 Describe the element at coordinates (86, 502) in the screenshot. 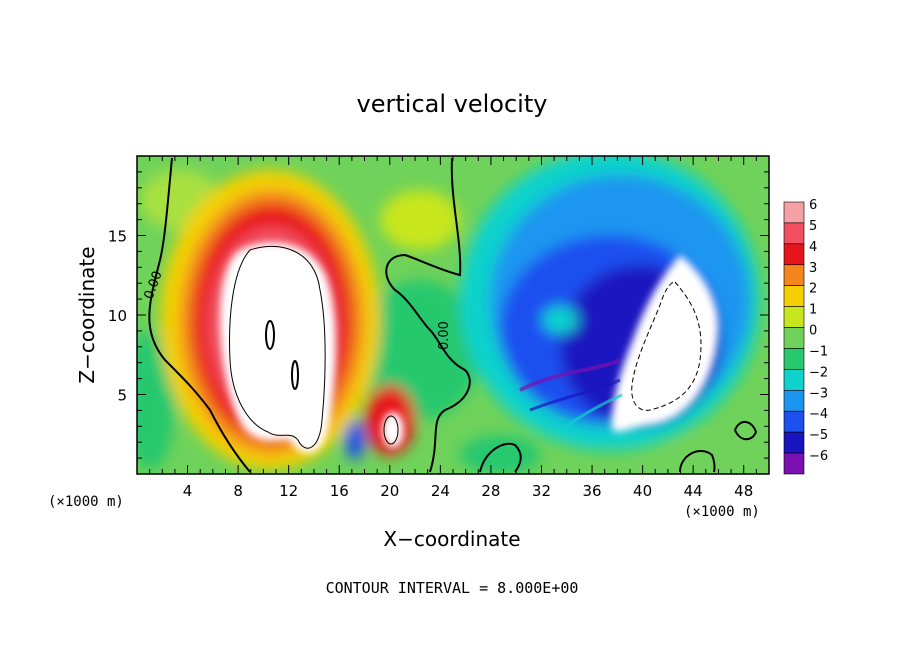

I see `x-axis-unit-left: (×1000 m)` at that location.